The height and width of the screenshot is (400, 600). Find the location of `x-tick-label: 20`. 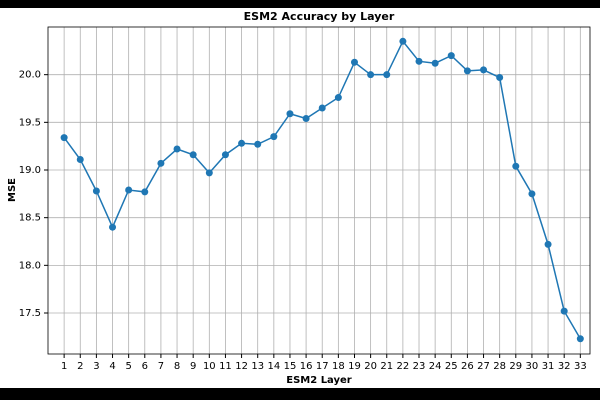

x-tick-label: 20 is located at coordinates (370, 366).